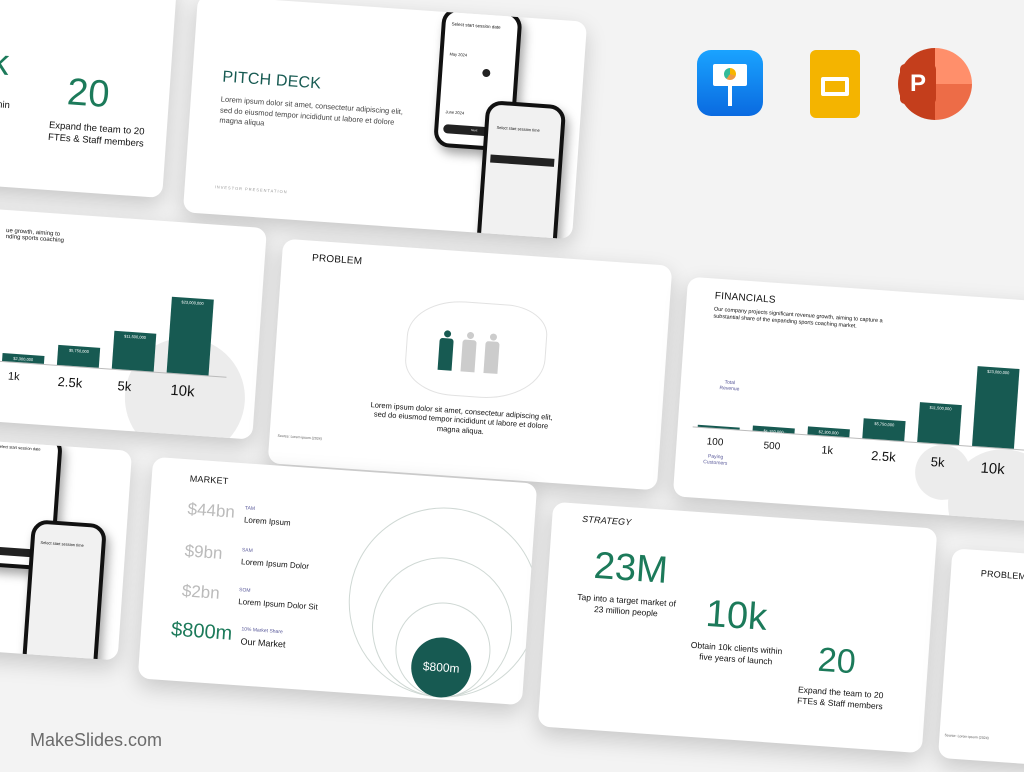 This screenshot has height=772, width=1024. What do you see at coordinates (251, 189) in the screenshot?
I see `pitch-footer: INVESTOR PRESENTATION` at bounding box center [251, 189].